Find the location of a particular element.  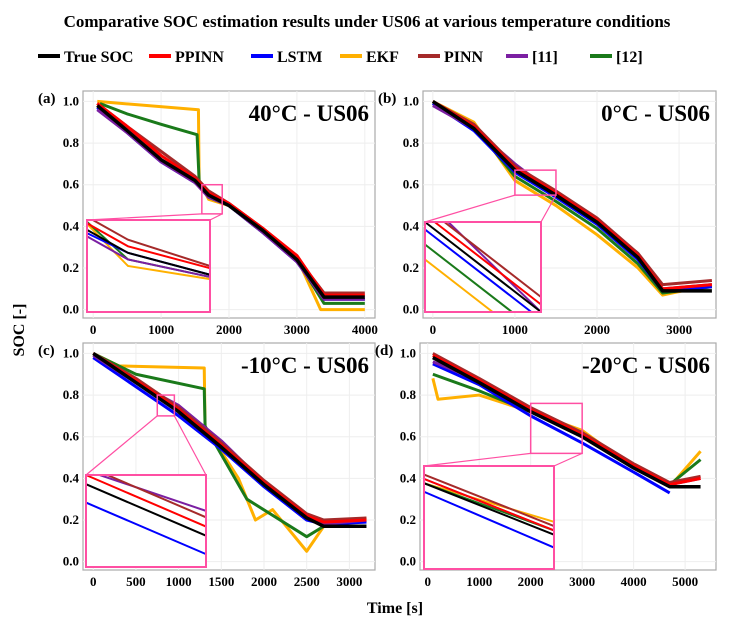

legend-label: PPINN is located at coordinates (199, 57).